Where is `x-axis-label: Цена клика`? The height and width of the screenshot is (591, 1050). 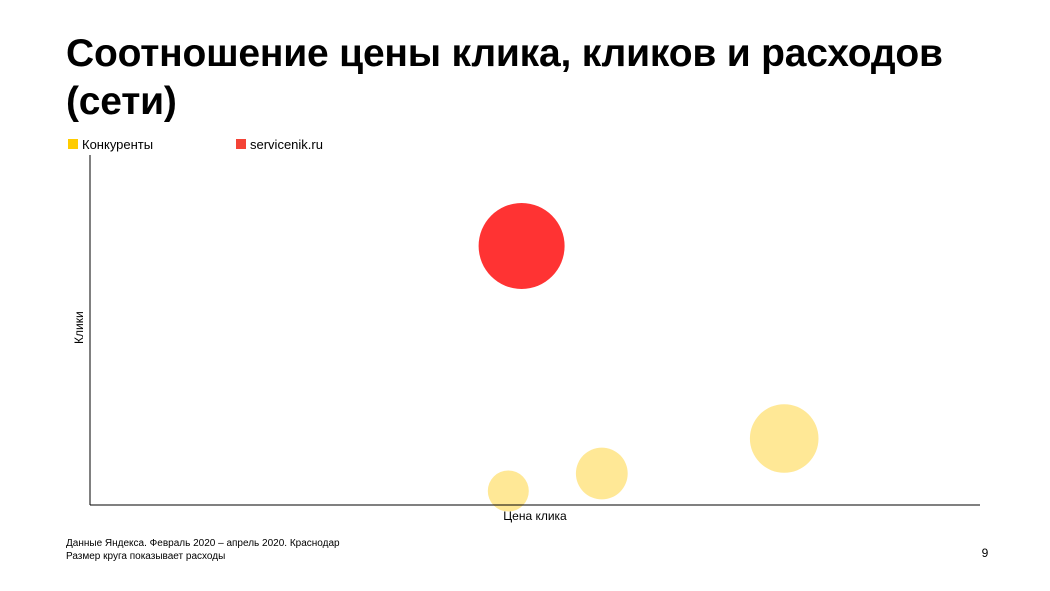 x-axis-label: Цена клика is located at coordinates (535, 516).